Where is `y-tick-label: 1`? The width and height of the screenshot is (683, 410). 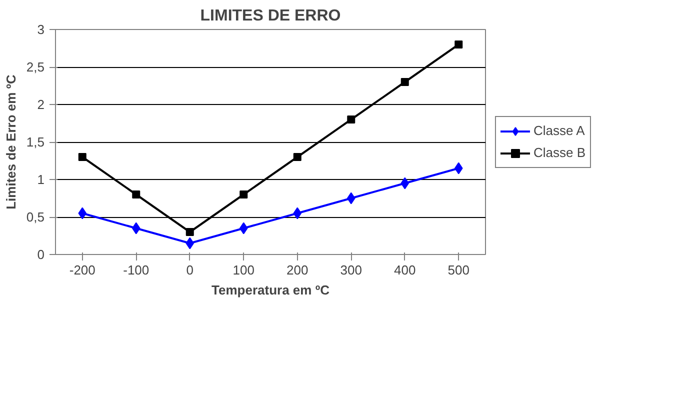 y-tick-label: 1 is located at coordinates (41, 179).